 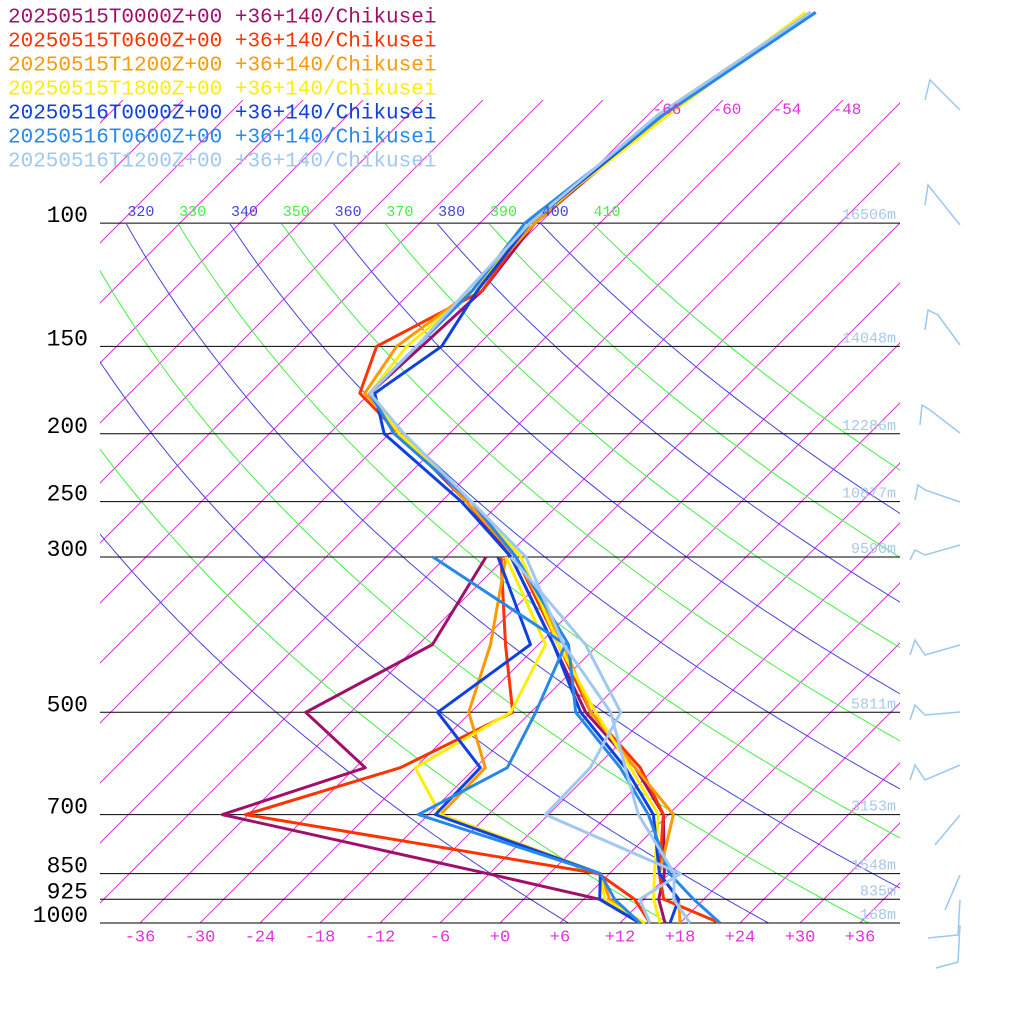 What do you see at coordinates (878, 915) in the screenshot?
I see `height-label: 168m` at bounding box center [878, 915].